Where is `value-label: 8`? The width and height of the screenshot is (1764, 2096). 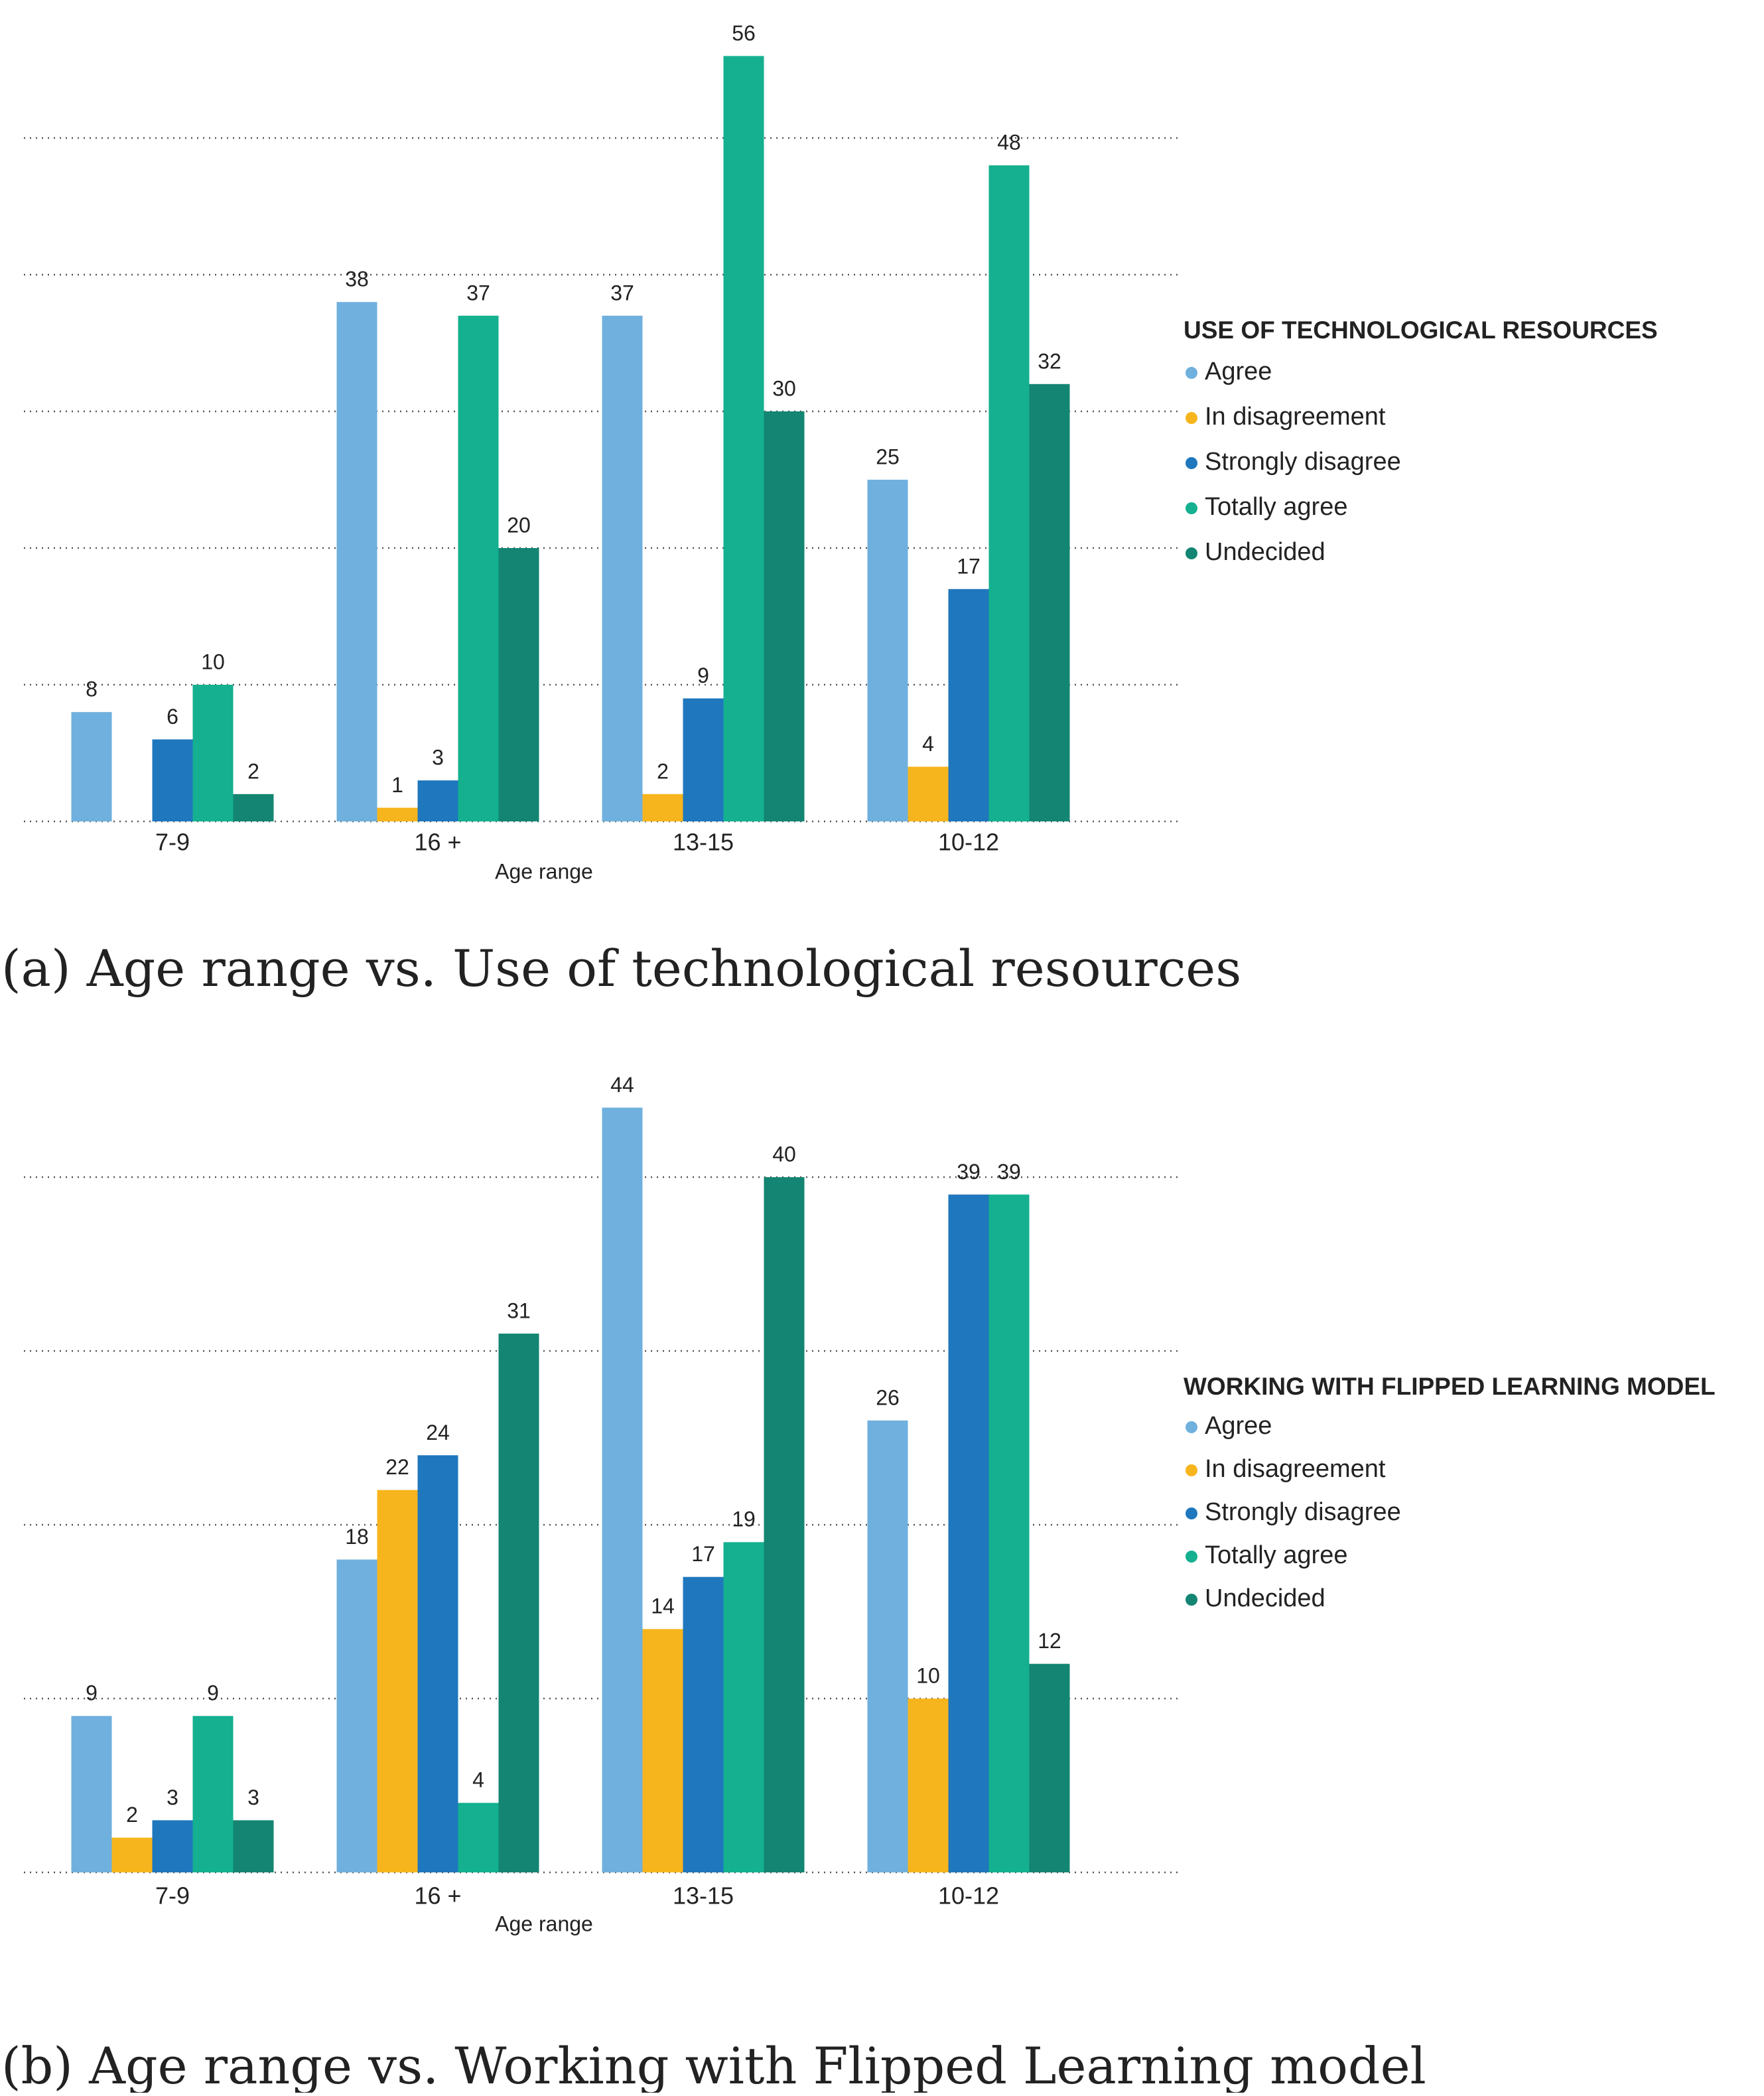
value-label: 8 is located at coordinates (92, 689).